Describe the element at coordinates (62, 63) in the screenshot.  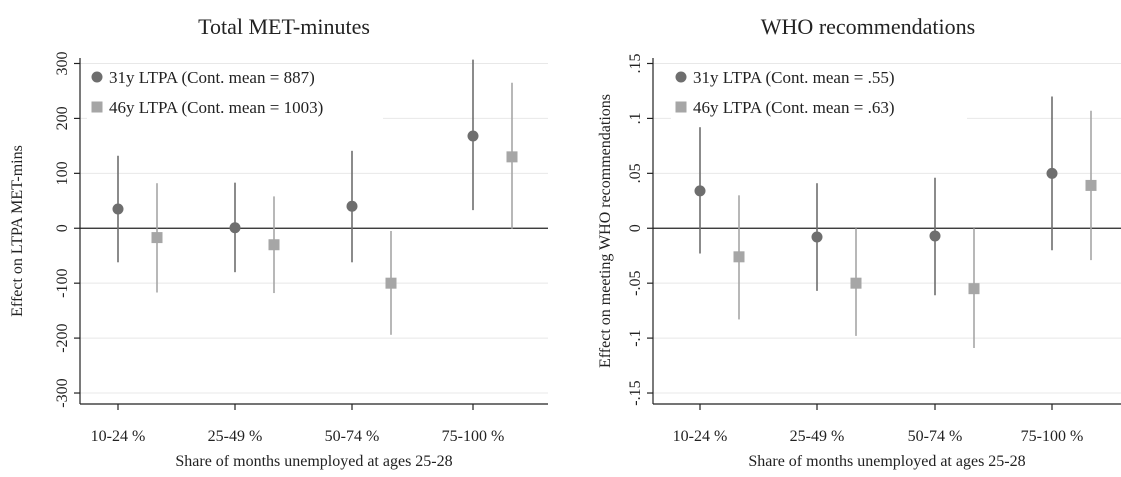
I see `y-tick-label: 300` at that location.